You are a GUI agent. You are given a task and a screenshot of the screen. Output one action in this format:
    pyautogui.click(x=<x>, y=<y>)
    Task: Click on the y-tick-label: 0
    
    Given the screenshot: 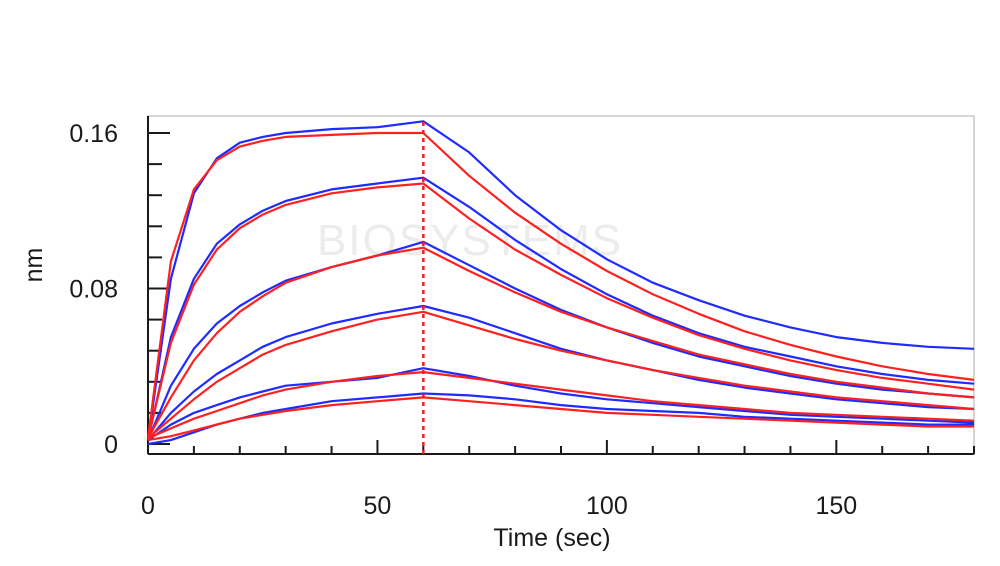 What is the action you would take?
    pyautogui.click(x=111, y=445)
    